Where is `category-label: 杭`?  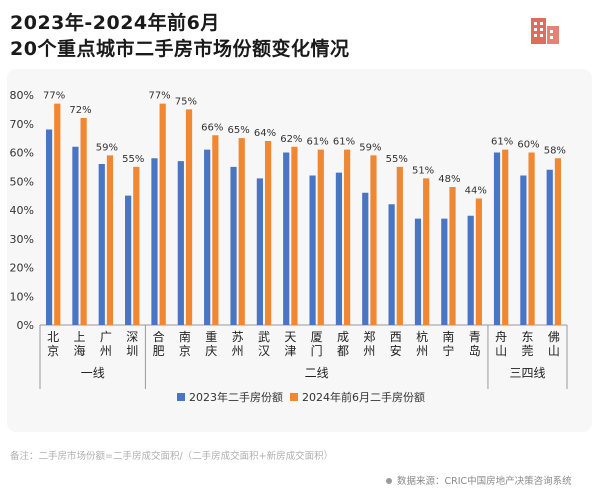
category-label: 杭 is located at coordinates (422, 336).